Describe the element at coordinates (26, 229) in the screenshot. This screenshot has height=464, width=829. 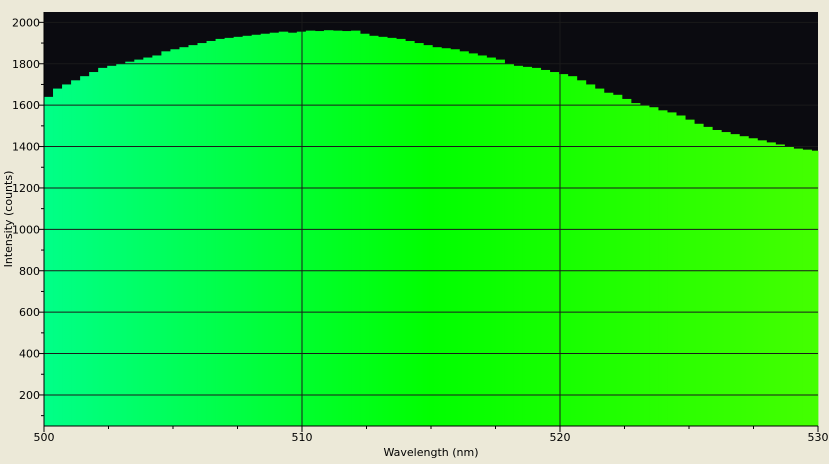
I see `y-tick-label: 1000` at that location.